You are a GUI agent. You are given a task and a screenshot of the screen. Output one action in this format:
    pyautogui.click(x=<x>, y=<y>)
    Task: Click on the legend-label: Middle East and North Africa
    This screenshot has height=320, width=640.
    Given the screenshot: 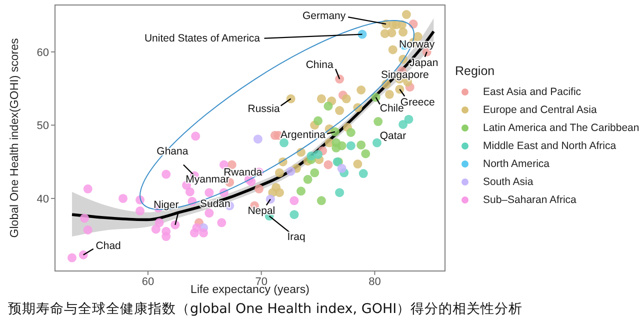 What is the action you would take?
    pyautogui.click(x=549, y=146)
    